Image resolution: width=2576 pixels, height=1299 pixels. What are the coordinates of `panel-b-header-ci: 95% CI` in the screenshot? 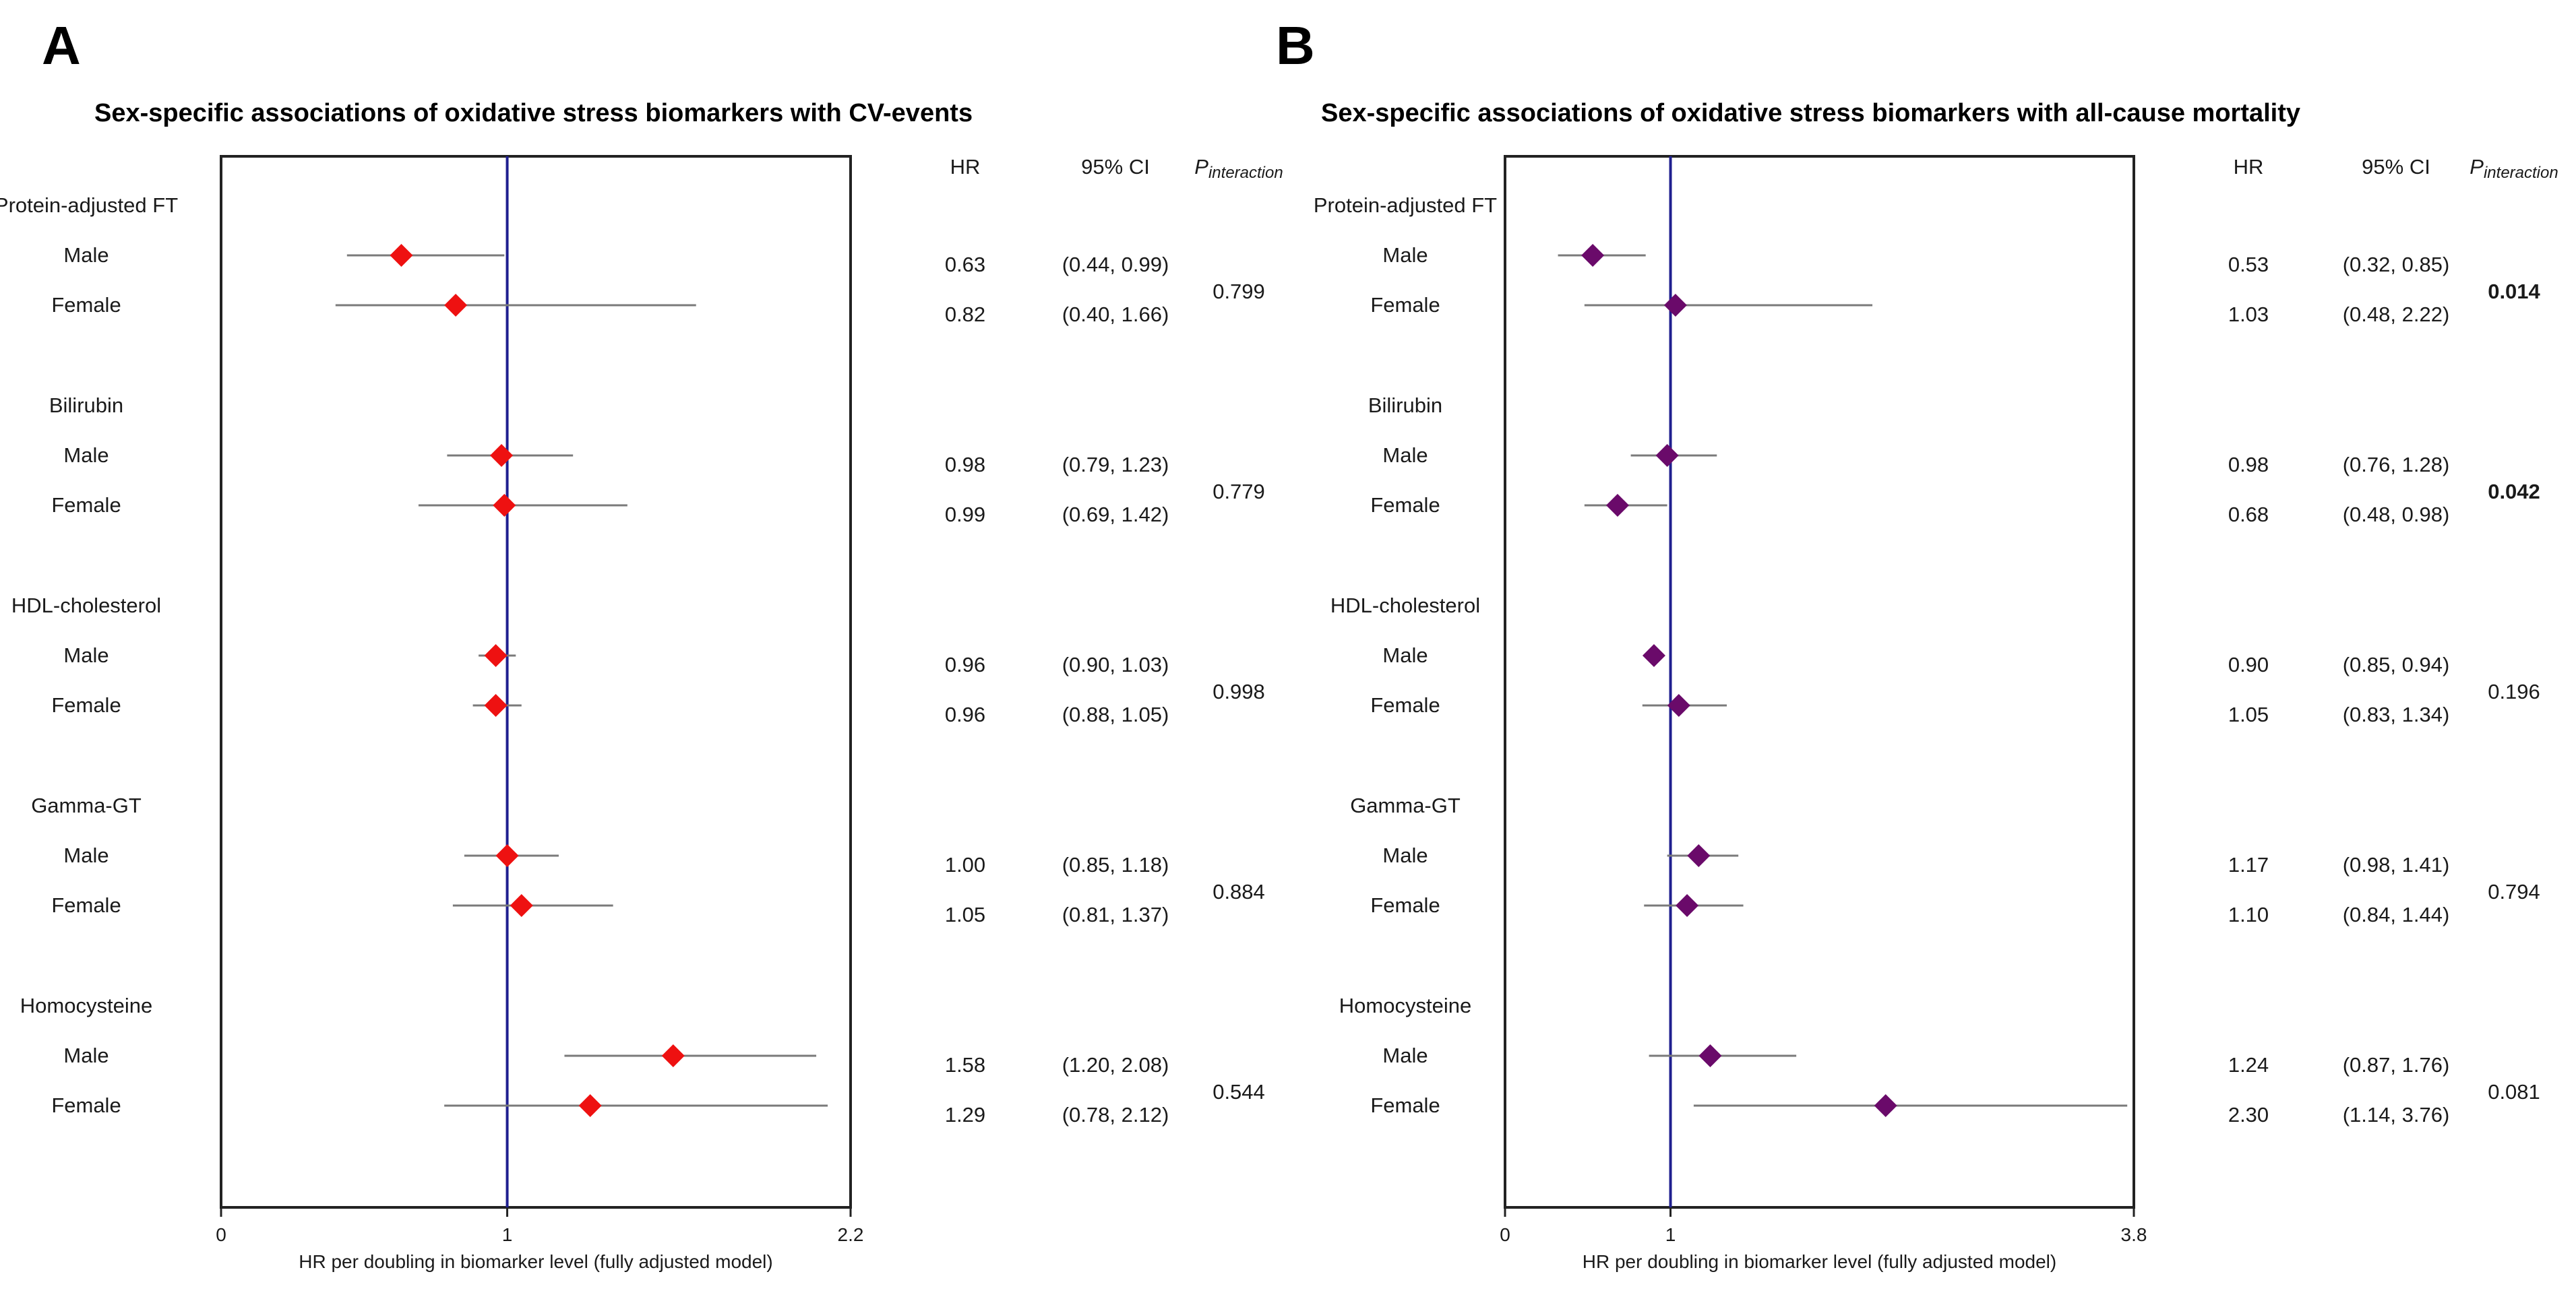 It's located at (2396, 167).